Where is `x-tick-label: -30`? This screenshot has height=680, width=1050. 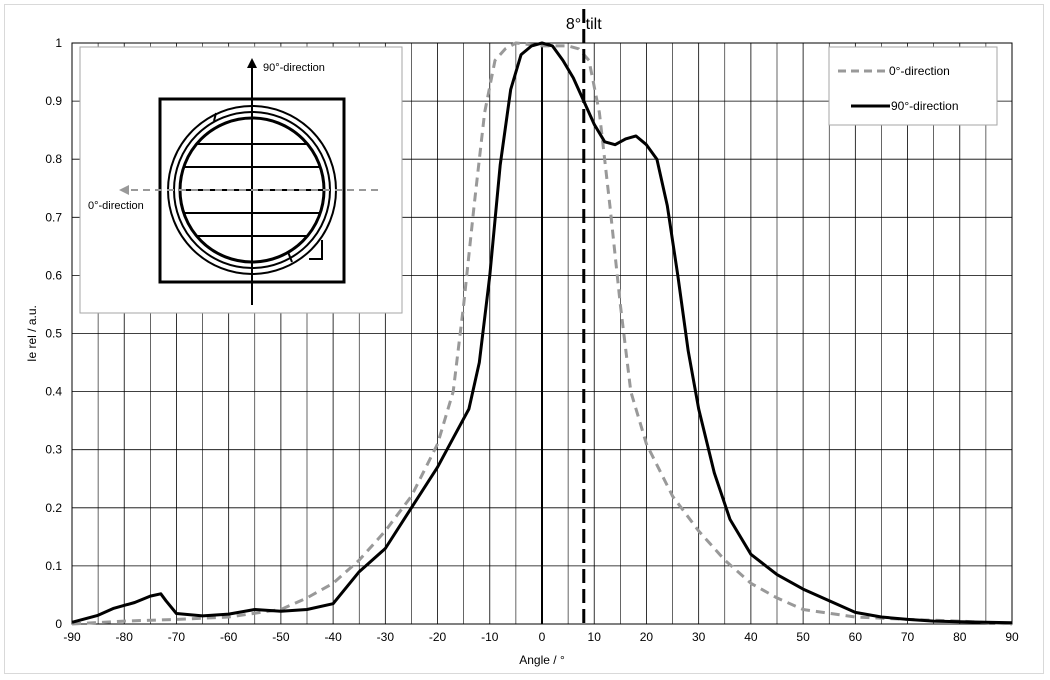
x-tick-label: -30 is located at coordinates (386, 637).